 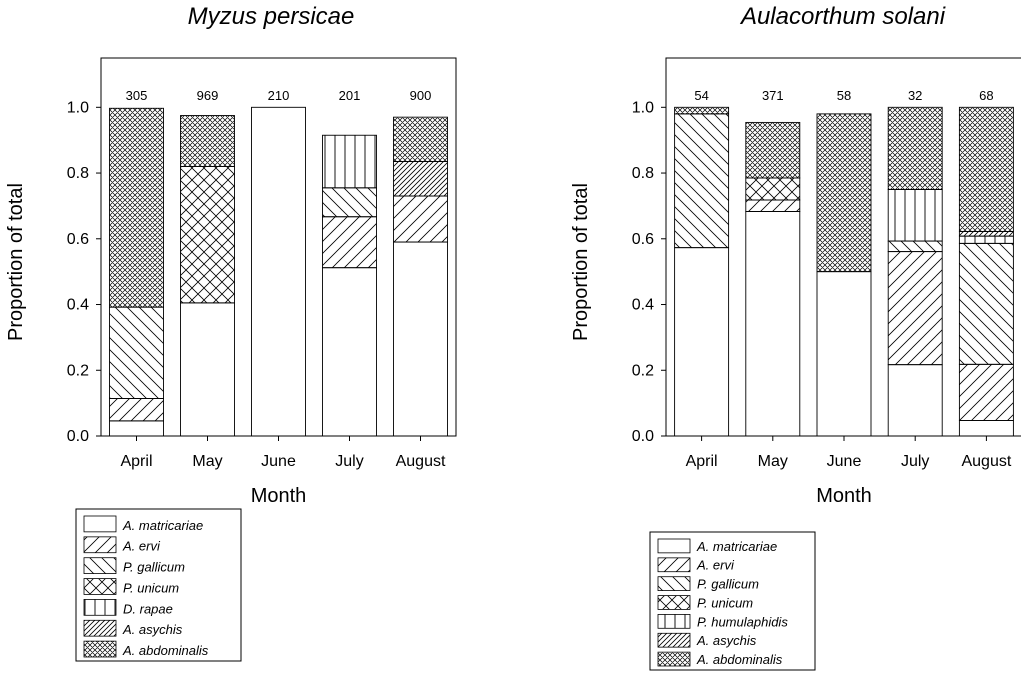 I want to click on bar-total-label: 54, so click(x=701, y=95).